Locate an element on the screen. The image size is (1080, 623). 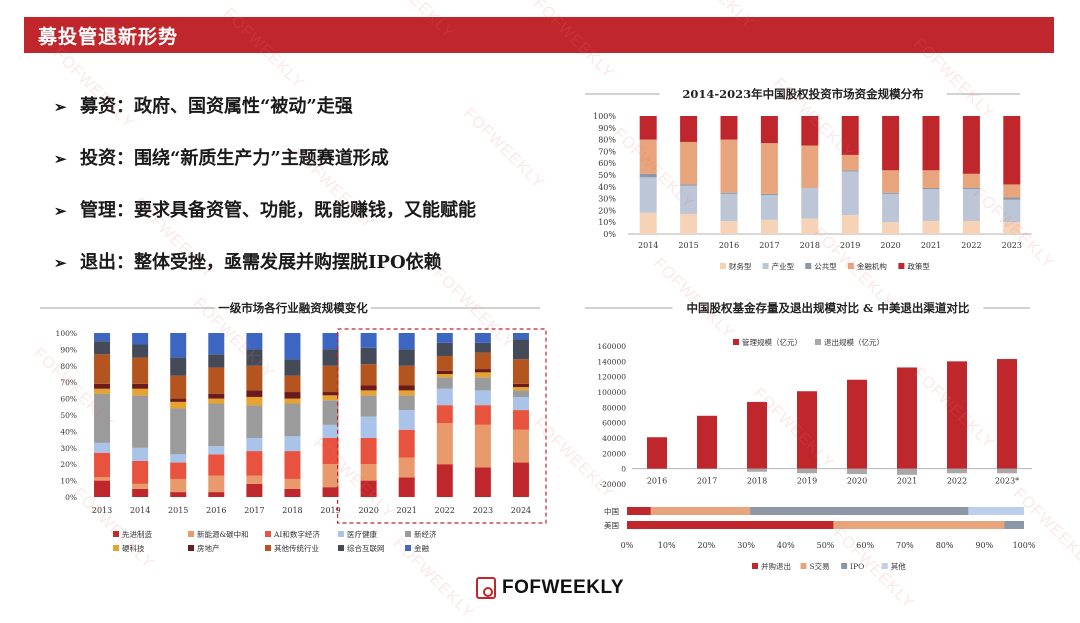
chart2-x-tick-label: 2016 is located at coordinates (216, 510).